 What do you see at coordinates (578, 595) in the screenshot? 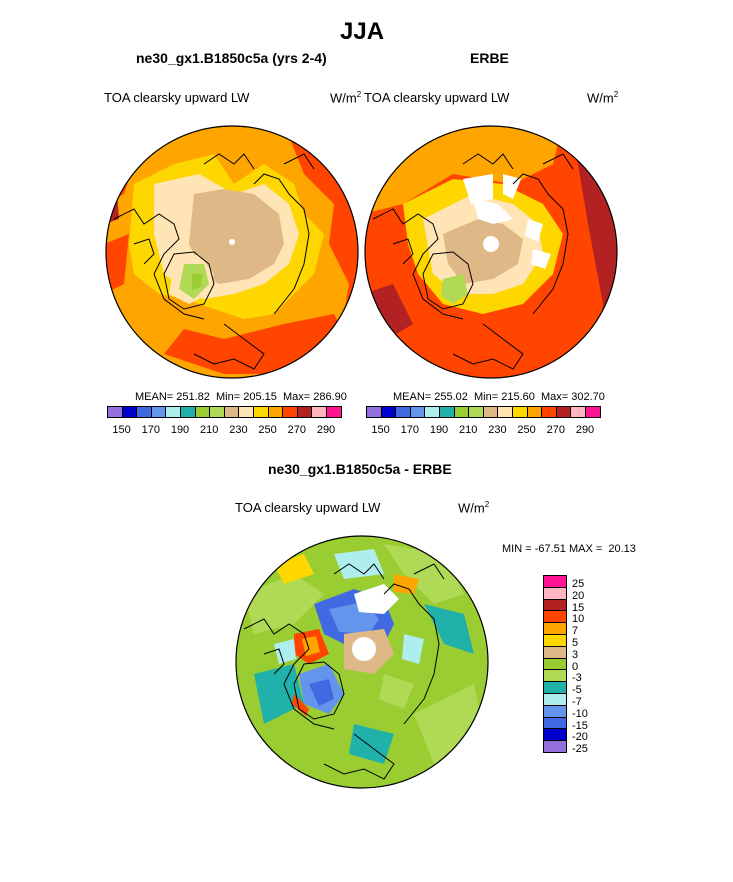
I see `diff-colorbar-tick-label: 20` at bounding box center [578, 595].